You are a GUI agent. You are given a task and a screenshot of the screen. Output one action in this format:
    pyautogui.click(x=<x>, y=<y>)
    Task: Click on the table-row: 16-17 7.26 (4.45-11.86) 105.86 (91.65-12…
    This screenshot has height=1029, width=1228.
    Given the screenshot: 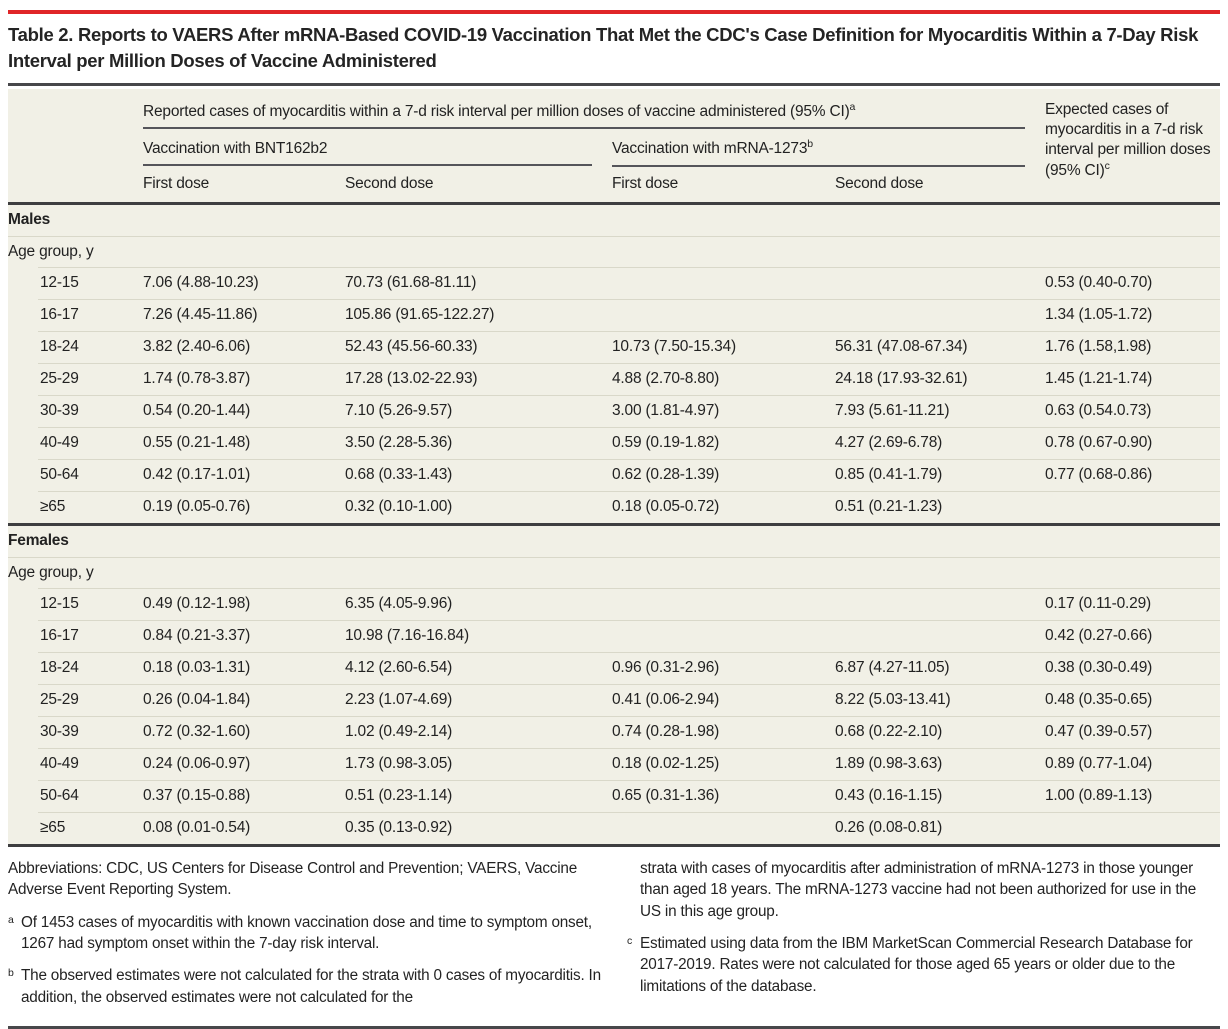 What is the action you would take?
    pyautogui.click(x=614, y=315)
    